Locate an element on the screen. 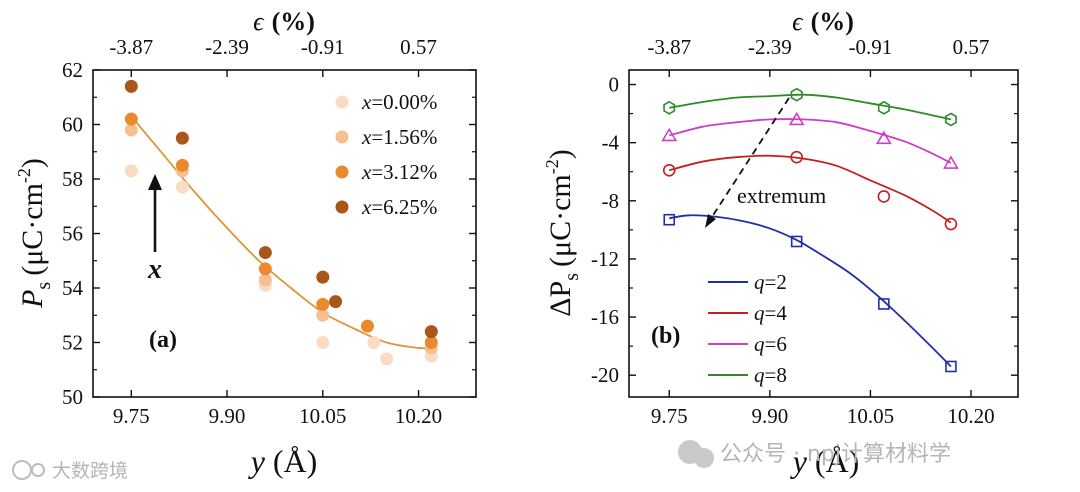 Image resolution: width=1080 pixels, height=492 pixels. legend-entry: q=4 is located at coordinates (770, 313).